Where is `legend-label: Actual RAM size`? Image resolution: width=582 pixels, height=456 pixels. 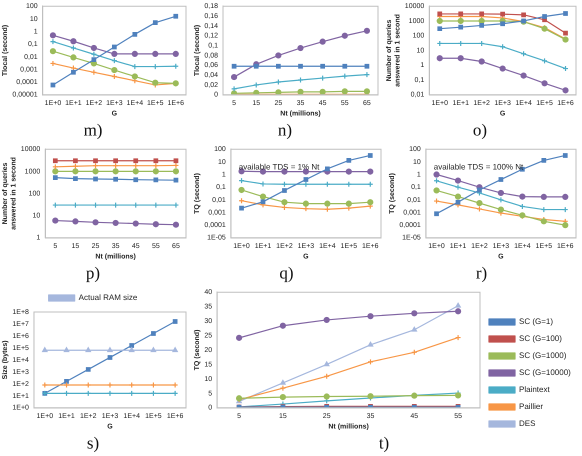
legend-label: Actual RAM size is located at coordinates (108, 297).